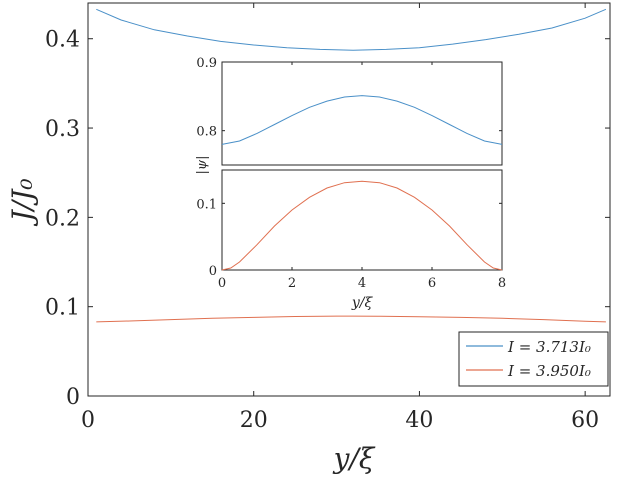  Describe the element at coordinates (549, 347) in the screenshot. I see `legend-label-series-1: I = 3.713I₀` at that location.